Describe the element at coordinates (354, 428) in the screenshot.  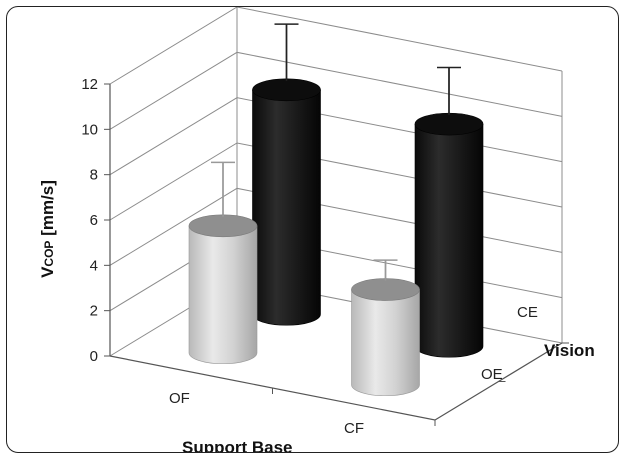
I see `x-tick-label-cf: CF` at that location.